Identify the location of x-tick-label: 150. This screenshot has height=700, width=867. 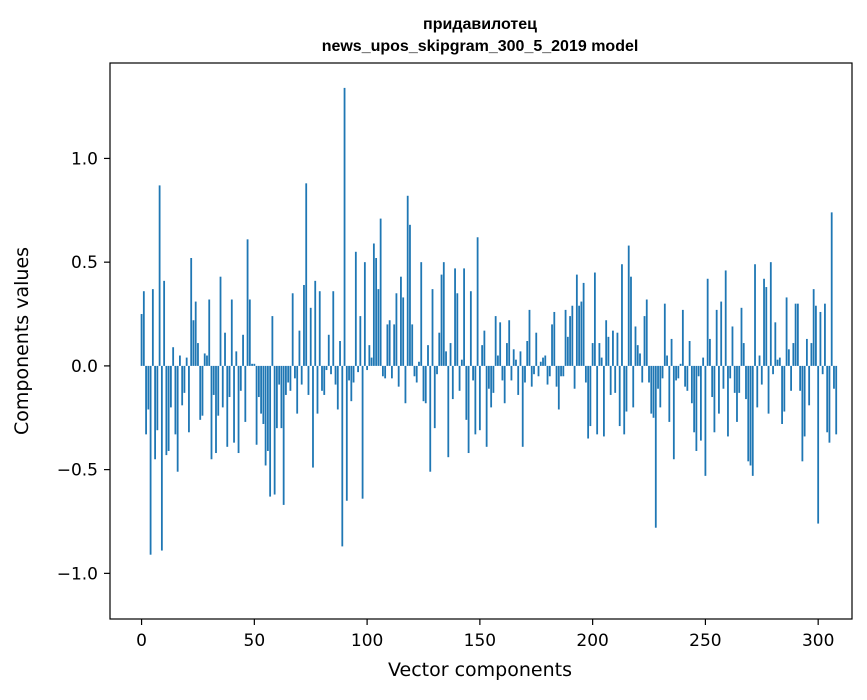
(480, 641).